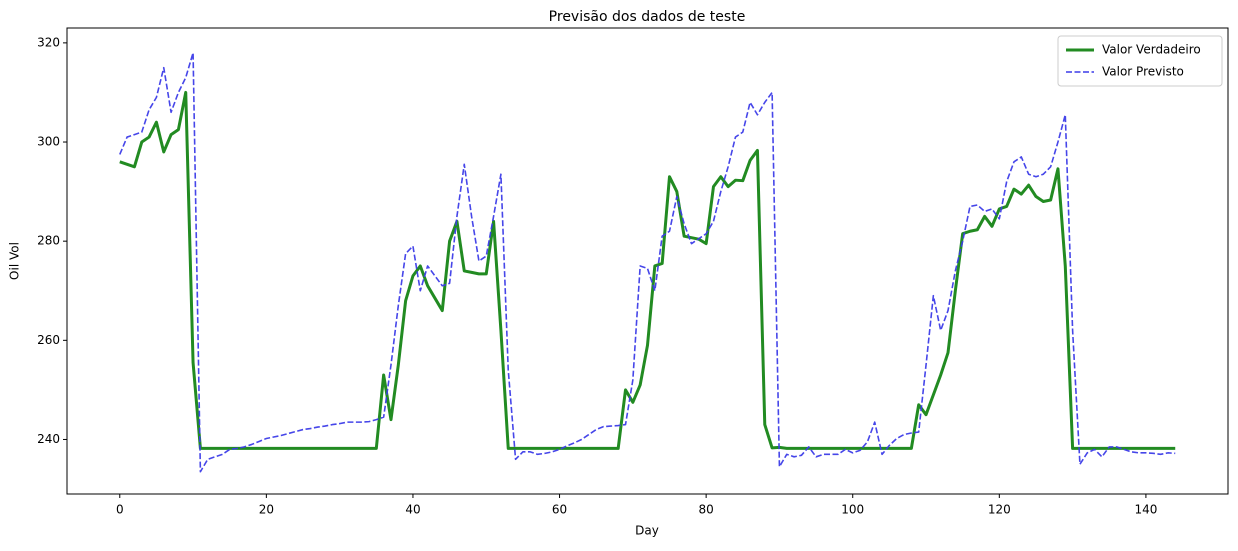  What do you see at coordinates (120, 510) in the screenshot?
I see `x-tick-label: 0` at bounding box center [120, 510].